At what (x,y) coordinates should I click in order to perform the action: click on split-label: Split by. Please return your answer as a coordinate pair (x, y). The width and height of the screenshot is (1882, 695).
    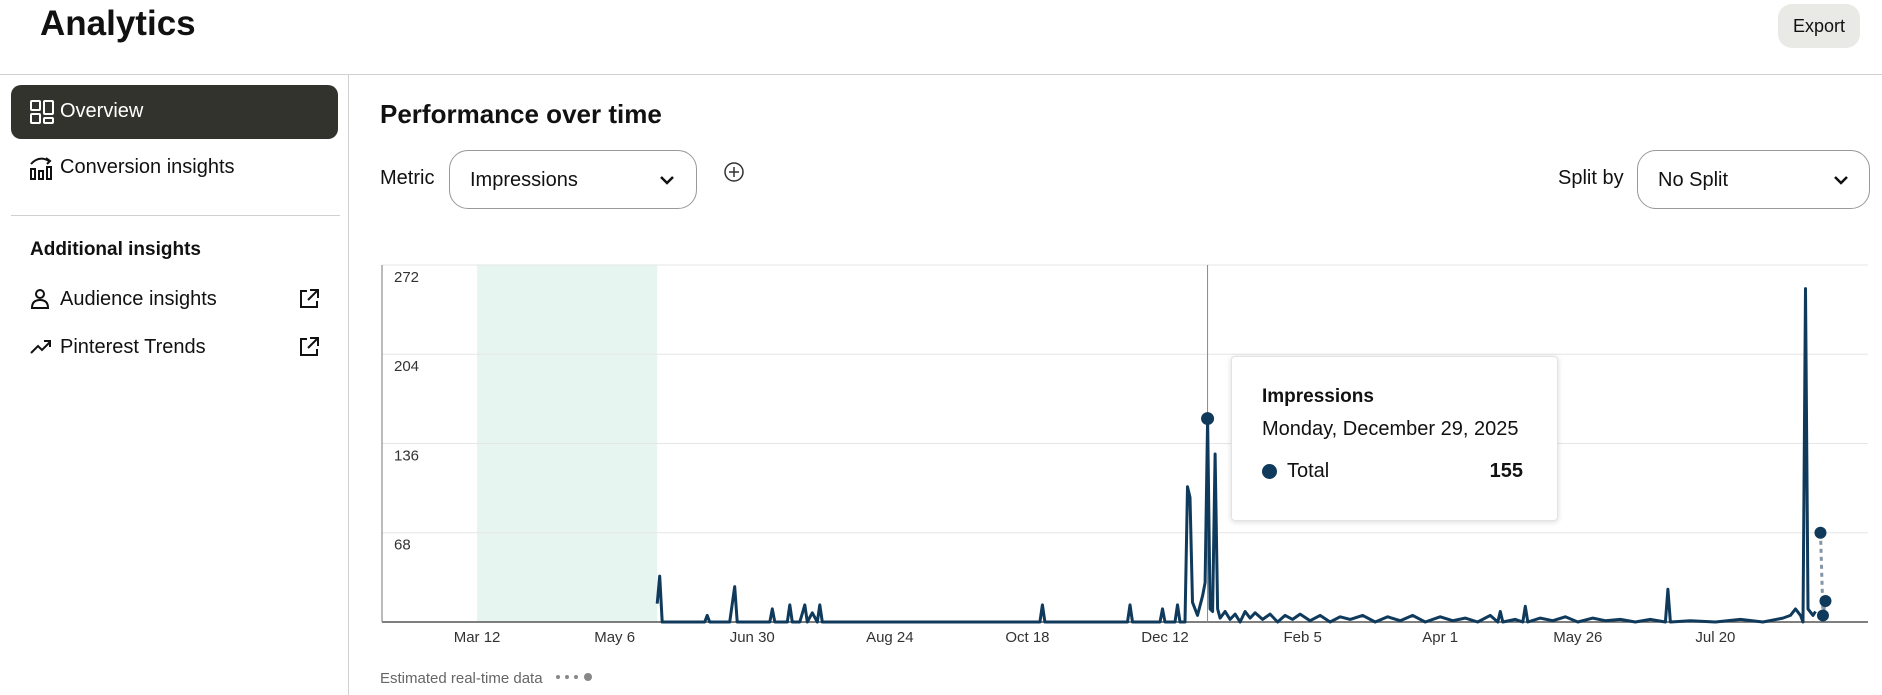
    Looking at the image, I should click on (1591, 178).